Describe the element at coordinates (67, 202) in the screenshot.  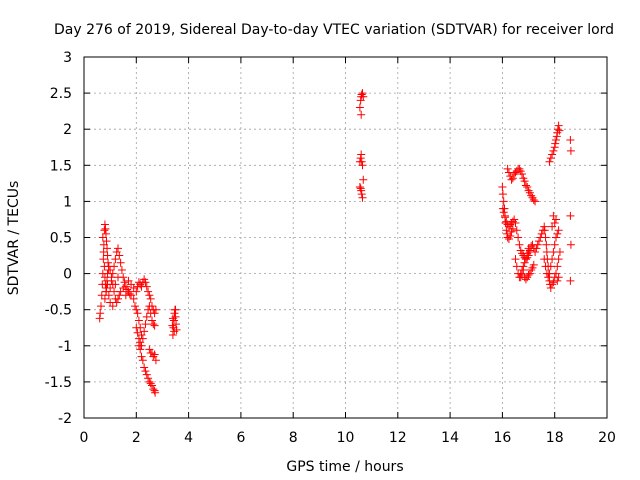
I see `y-tick-label: 1` at that location.